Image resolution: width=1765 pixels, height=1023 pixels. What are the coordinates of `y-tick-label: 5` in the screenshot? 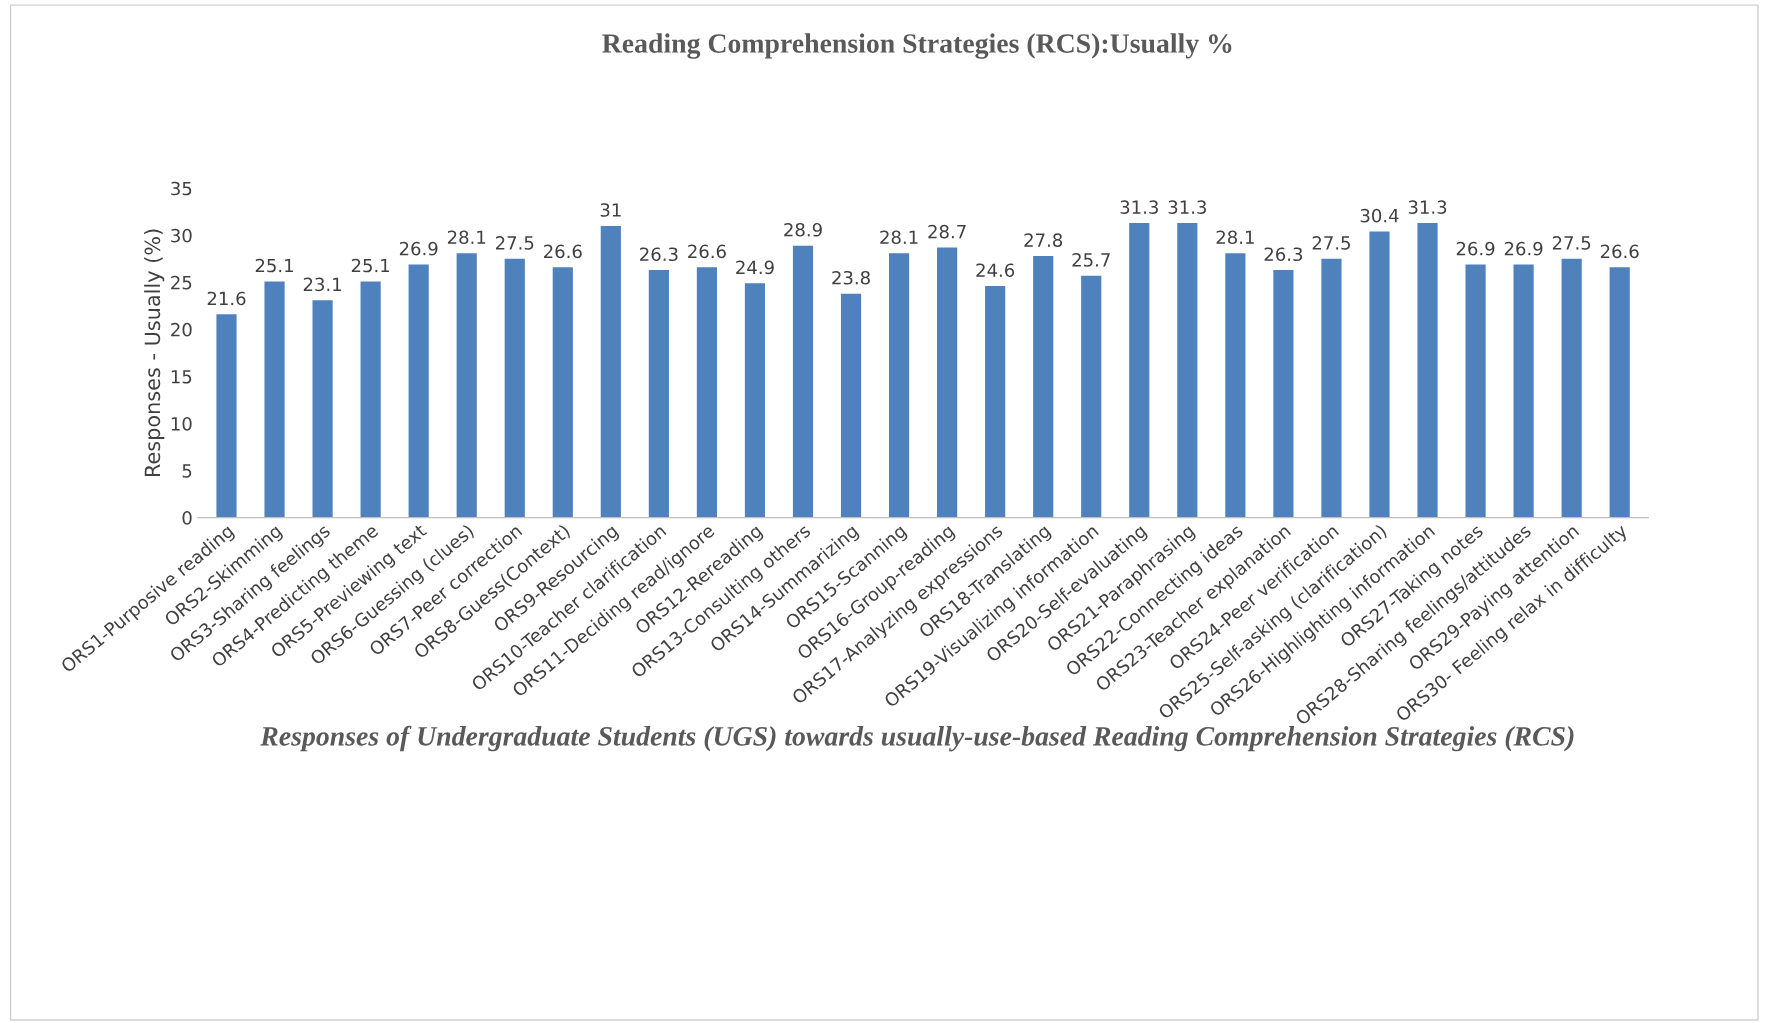 It's located at (187, 471).